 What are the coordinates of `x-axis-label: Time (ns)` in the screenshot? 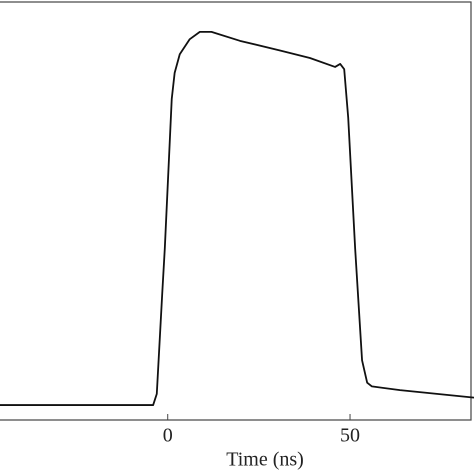 It's located at (265, 460).